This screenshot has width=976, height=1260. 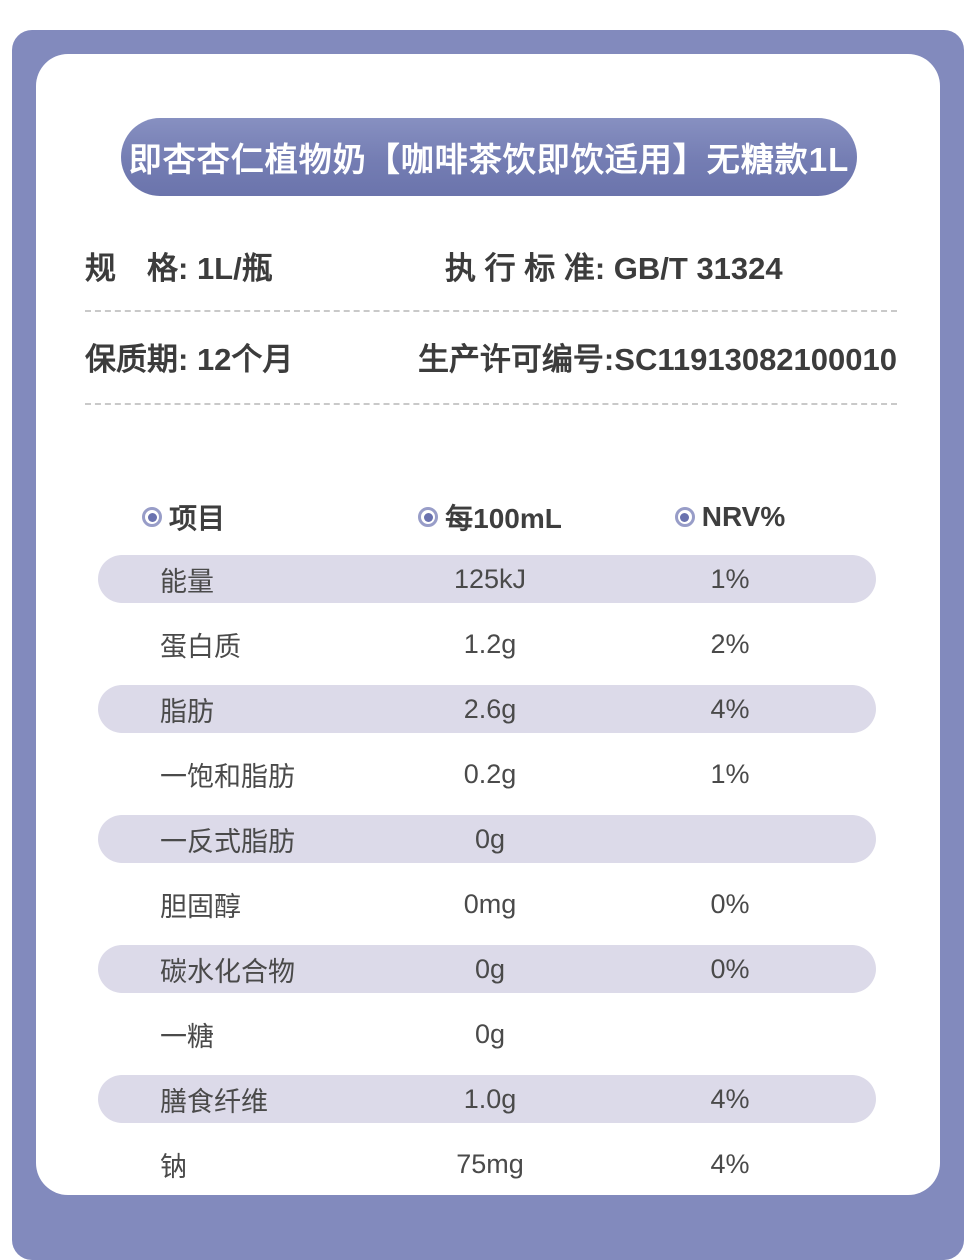 What do you see at coordinates (755, 359) in the screenshot?
I see `spec-license-value: SC11913082100010` at bounding box center [755, 359].